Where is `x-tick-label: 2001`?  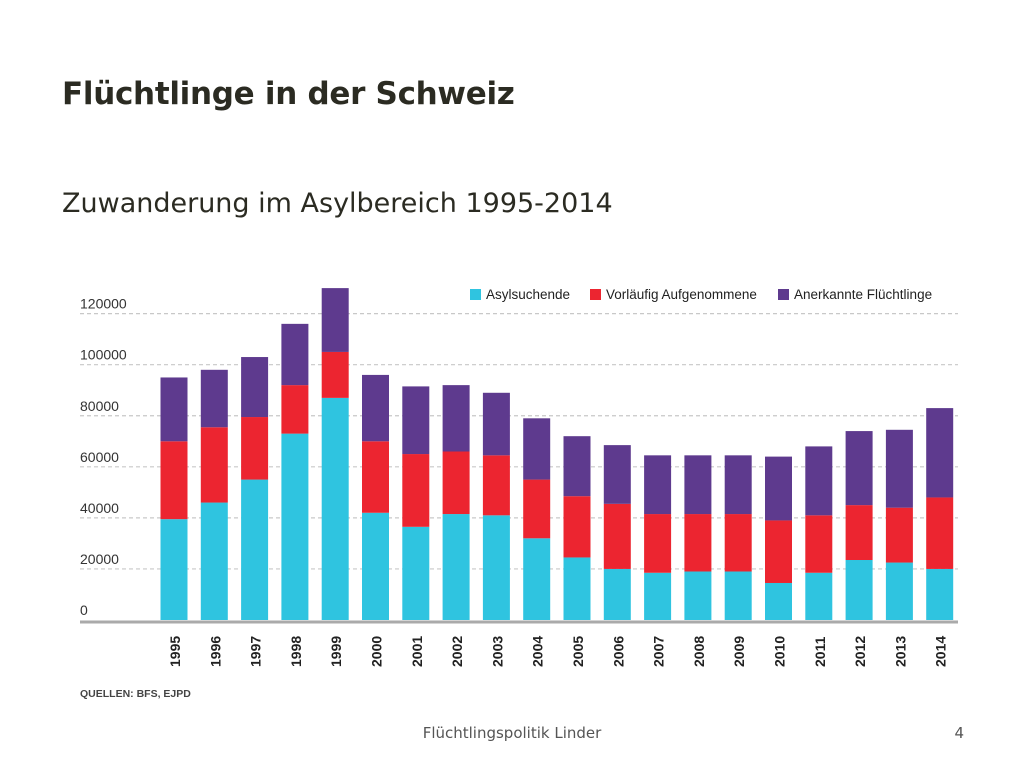 x-tick-label: 2001 is located at coordinates (417, 651).